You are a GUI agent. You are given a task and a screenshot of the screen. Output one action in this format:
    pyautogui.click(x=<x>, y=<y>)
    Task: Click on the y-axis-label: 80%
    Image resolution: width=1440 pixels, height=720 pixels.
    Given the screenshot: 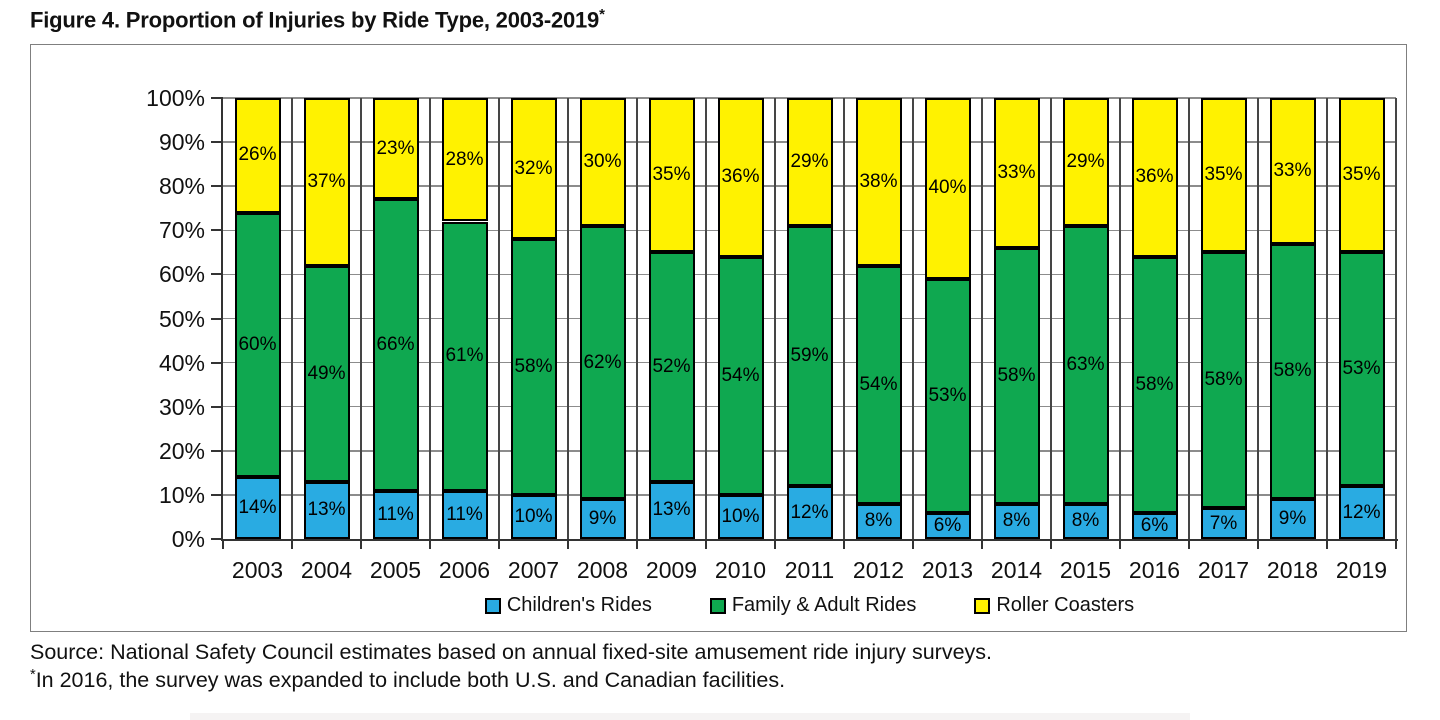 What is the action you would take?
    pyautogui.click(x=181, y=186)
    